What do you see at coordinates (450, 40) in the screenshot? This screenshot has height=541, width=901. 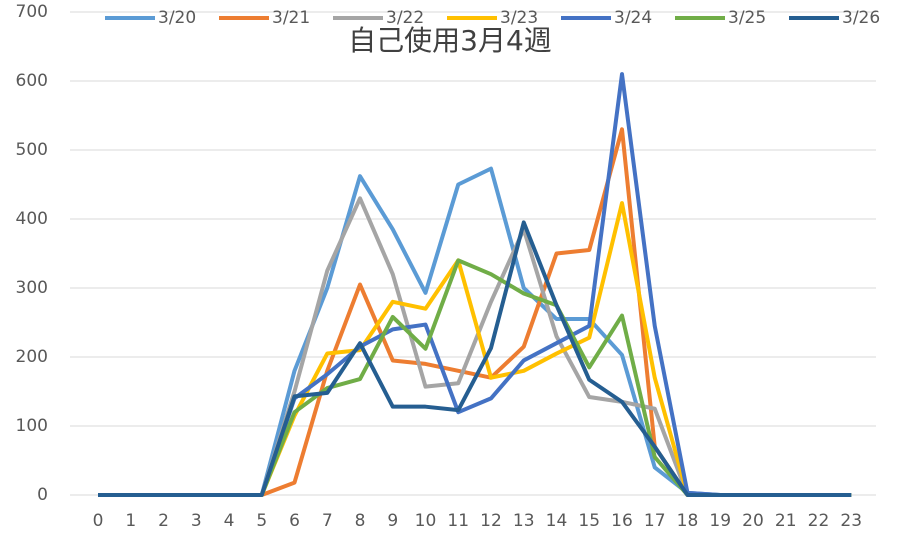 I see `chart-title: 自己使用3月4週` at bounding box center [450, 40].